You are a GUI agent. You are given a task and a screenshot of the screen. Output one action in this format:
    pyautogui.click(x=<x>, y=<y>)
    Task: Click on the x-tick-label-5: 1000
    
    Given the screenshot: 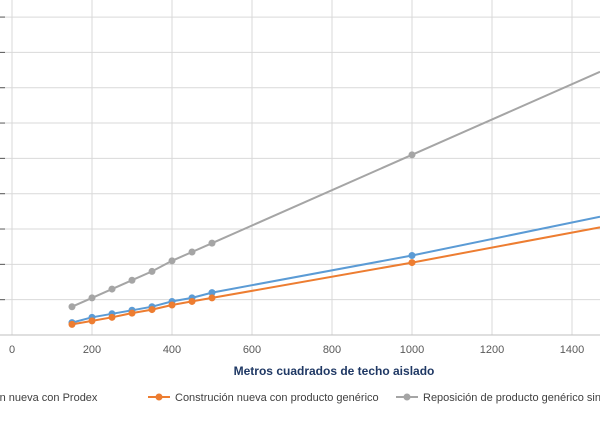 What is the action you would take?
    pyautogui.click(x=412, y=350)
    